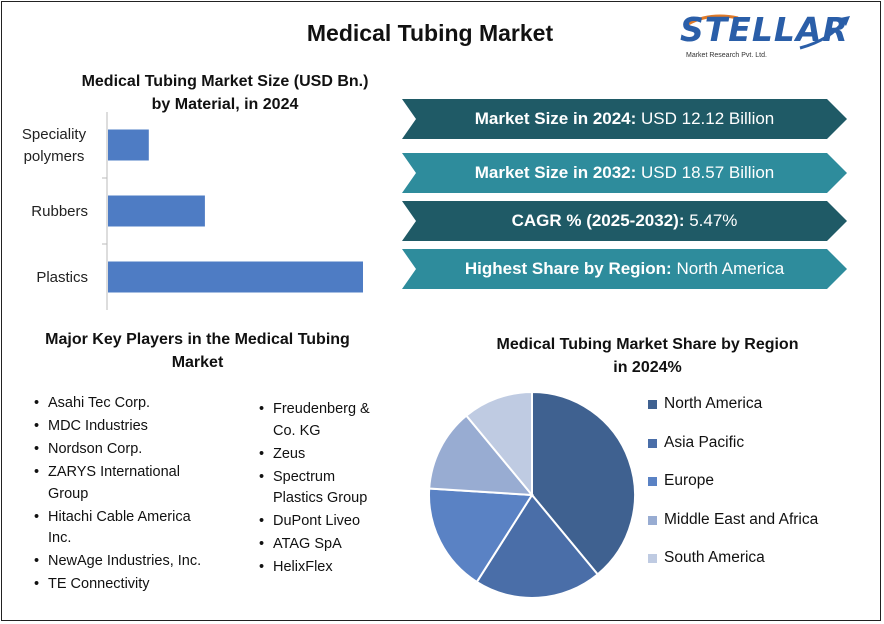 The image size is (884, 624). What do you see at coordinates (59, 211) in the screenshot?
I see `bar-category-label: Rubbers` at bounding box center [59, 211].